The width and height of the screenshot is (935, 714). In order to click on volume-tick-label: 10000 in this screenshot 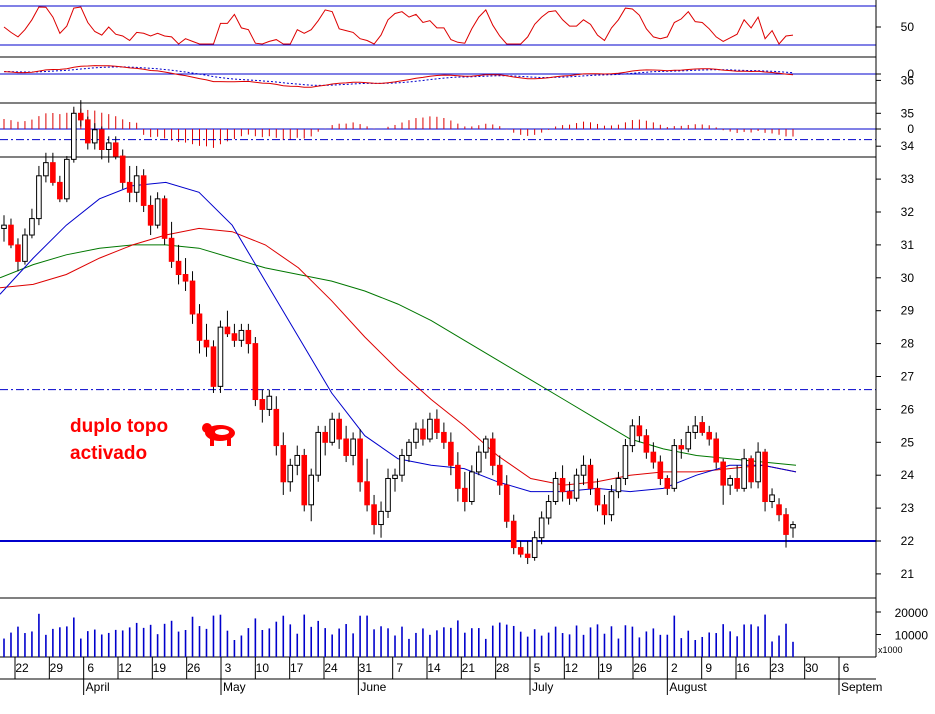, I will do `click(912, 636)`.